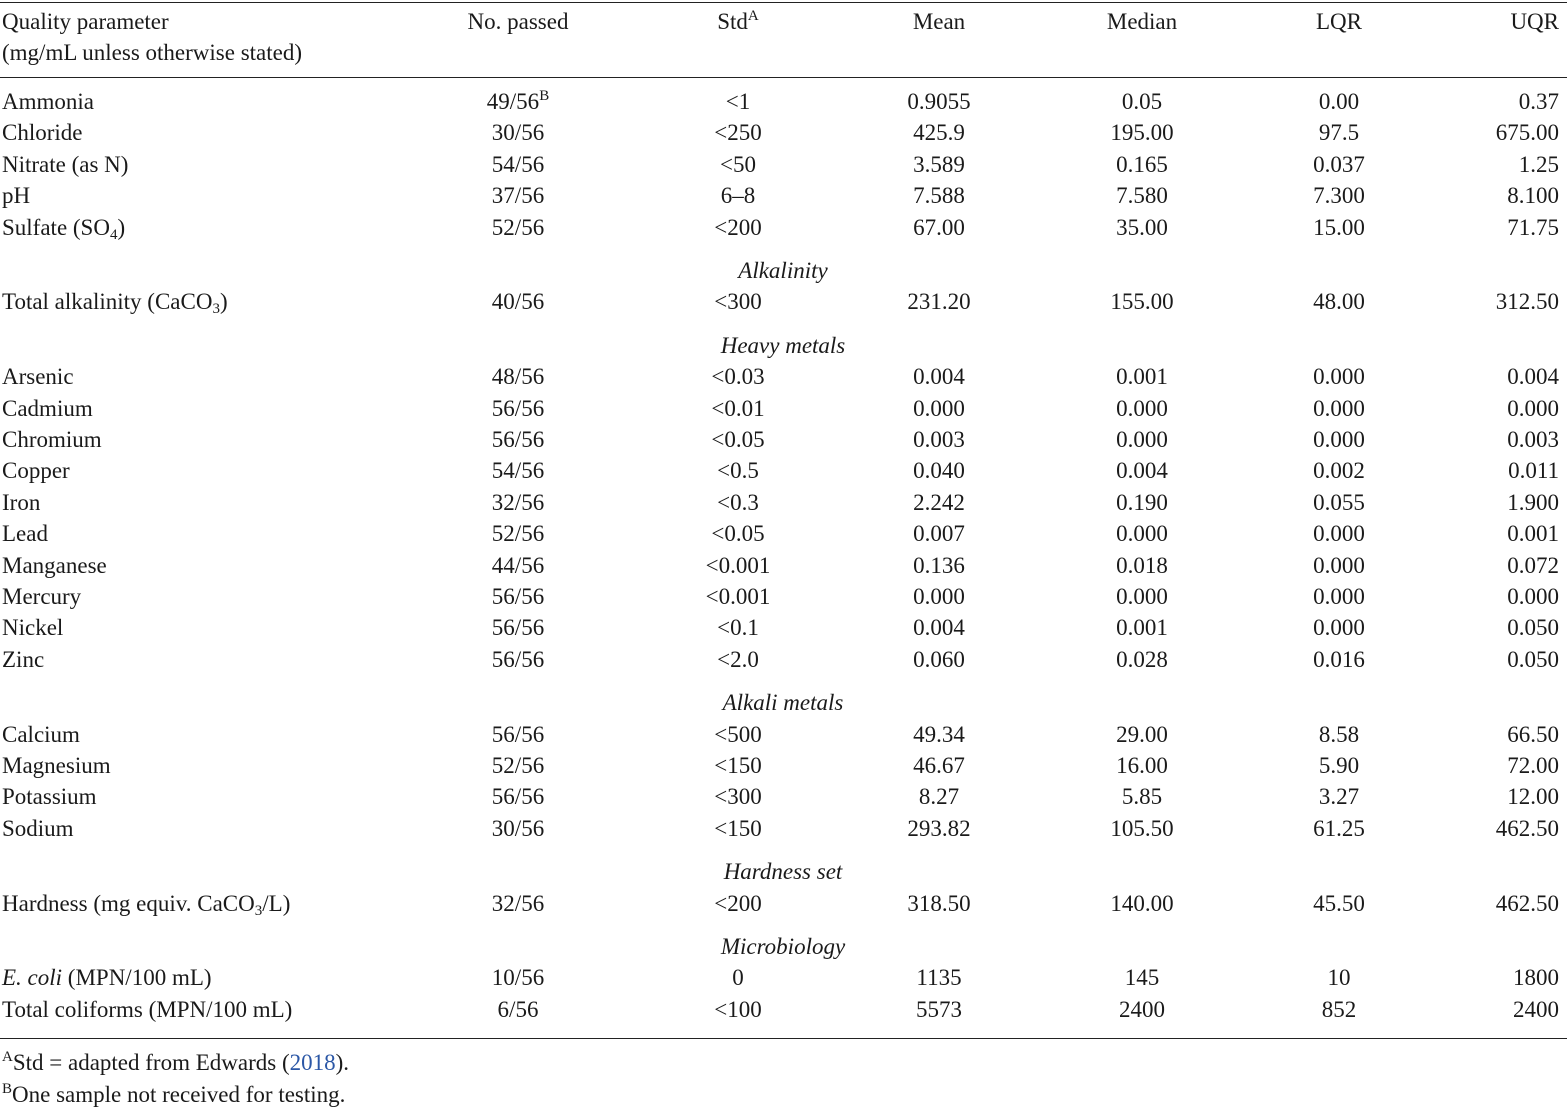  What do you see at coordinates (738, 978) in the screenshot?
I see `cell-std: 0` at bounding box center [738, 978].